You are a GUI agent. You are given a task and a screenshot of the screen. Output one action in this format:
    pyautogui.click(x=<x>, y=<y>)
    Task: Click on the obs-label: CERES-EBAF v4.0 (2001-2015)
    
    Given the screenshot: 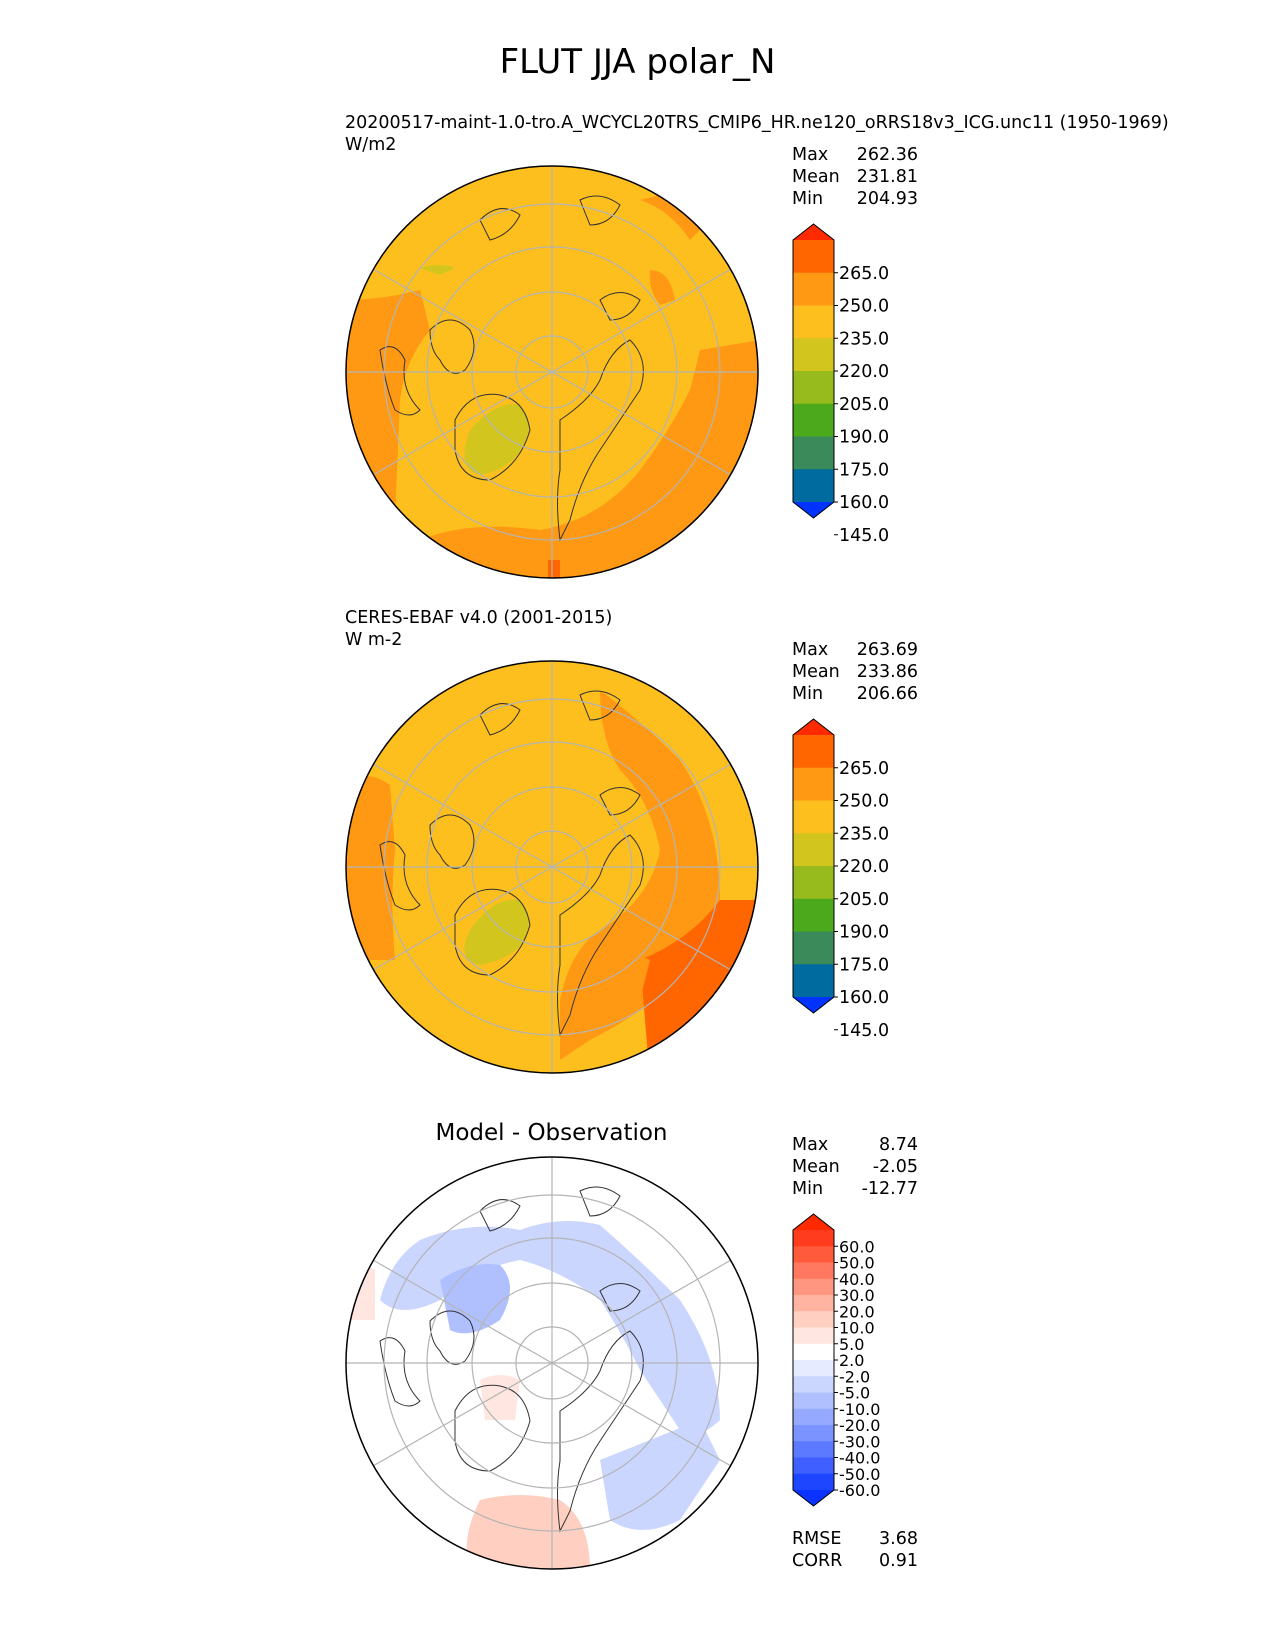 What is the action you would take?
    pyautogui.click(x=479, y=618)
    